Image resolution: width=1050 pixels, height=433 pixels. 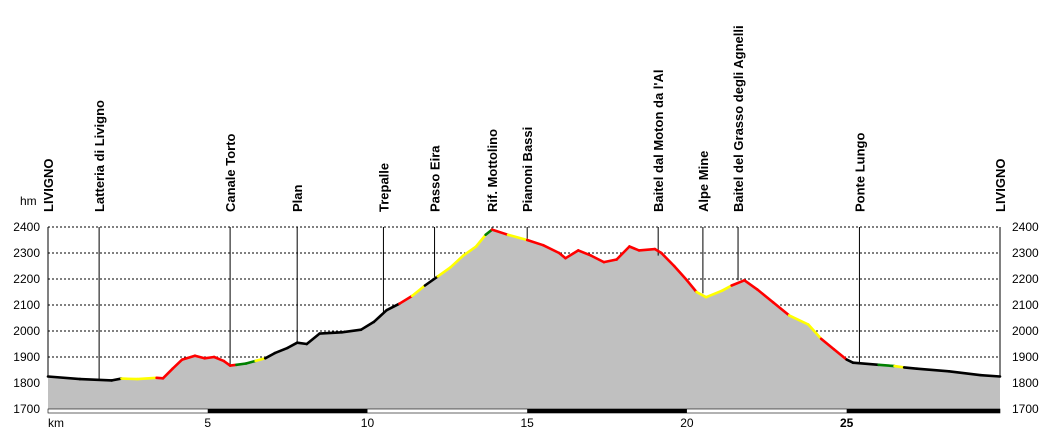 I want to click on waypoint-label: Ponte Lungo, so click(x=859, y=172).